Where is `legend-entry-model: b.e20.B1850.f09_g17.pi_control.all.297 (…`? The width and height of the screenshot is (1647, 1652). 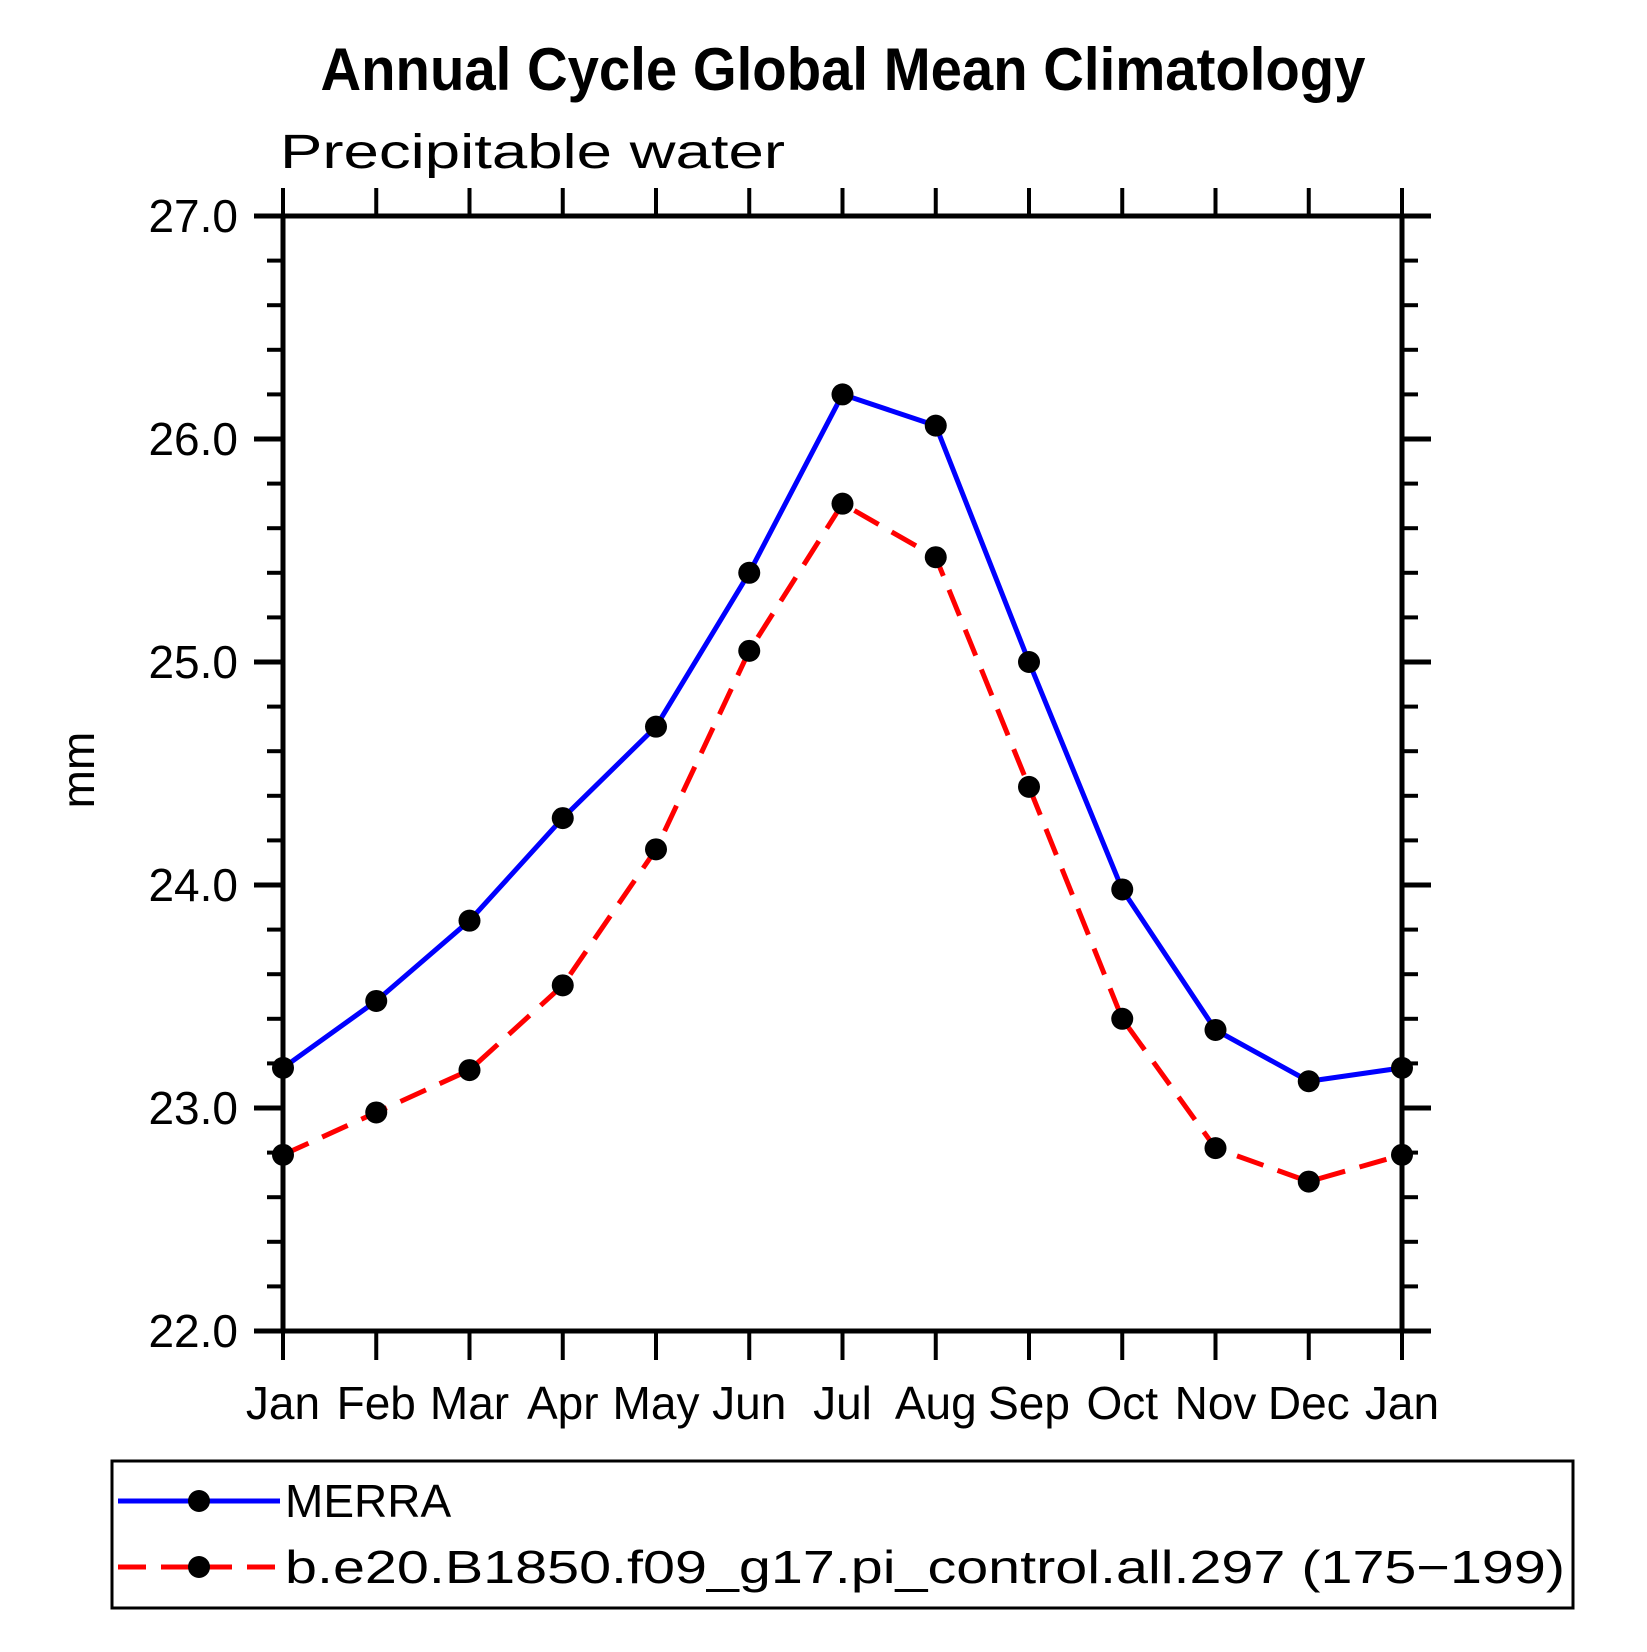 legend-entry-model: b.e20.B1850.f09_g17.pi_control.all.297 (… is located at coordinates (841, 1567).